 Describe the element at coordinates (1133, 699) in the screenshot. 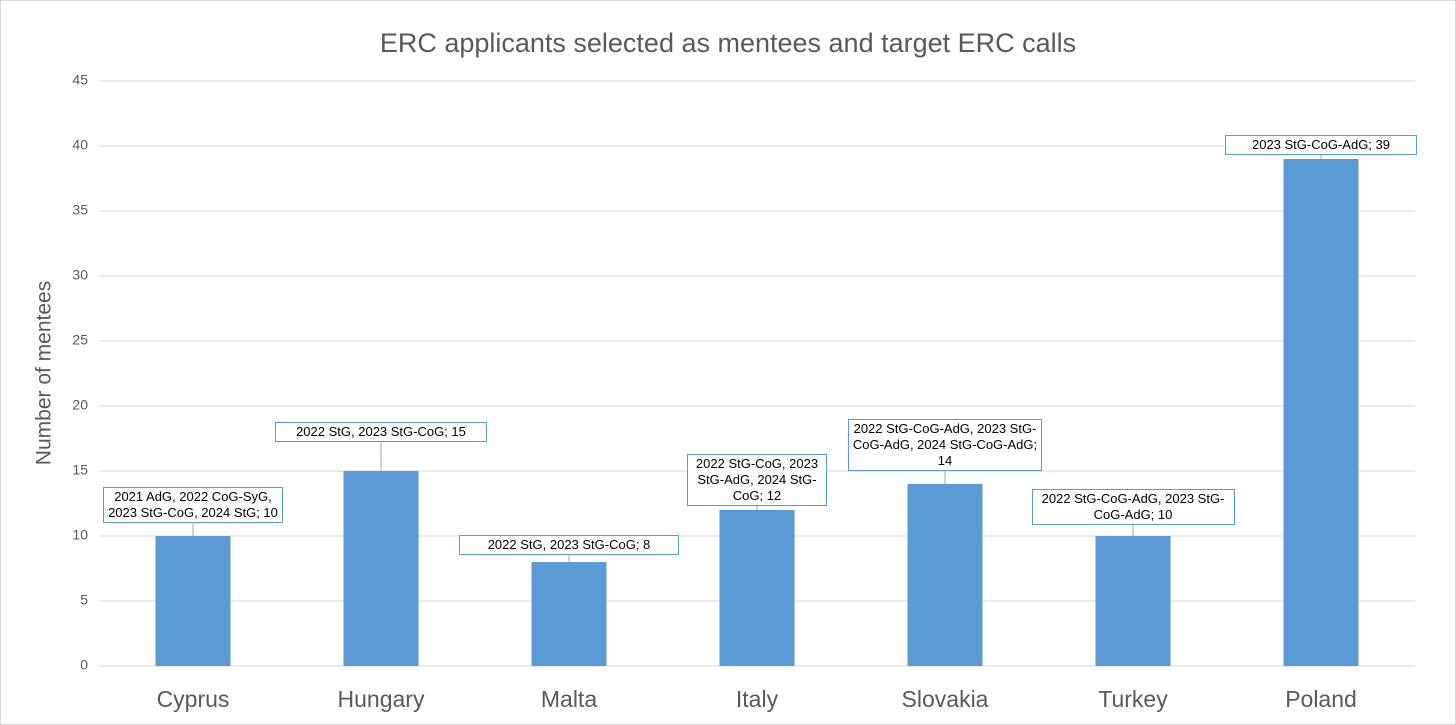

I see `x-tick-label: Turkey` at that location.